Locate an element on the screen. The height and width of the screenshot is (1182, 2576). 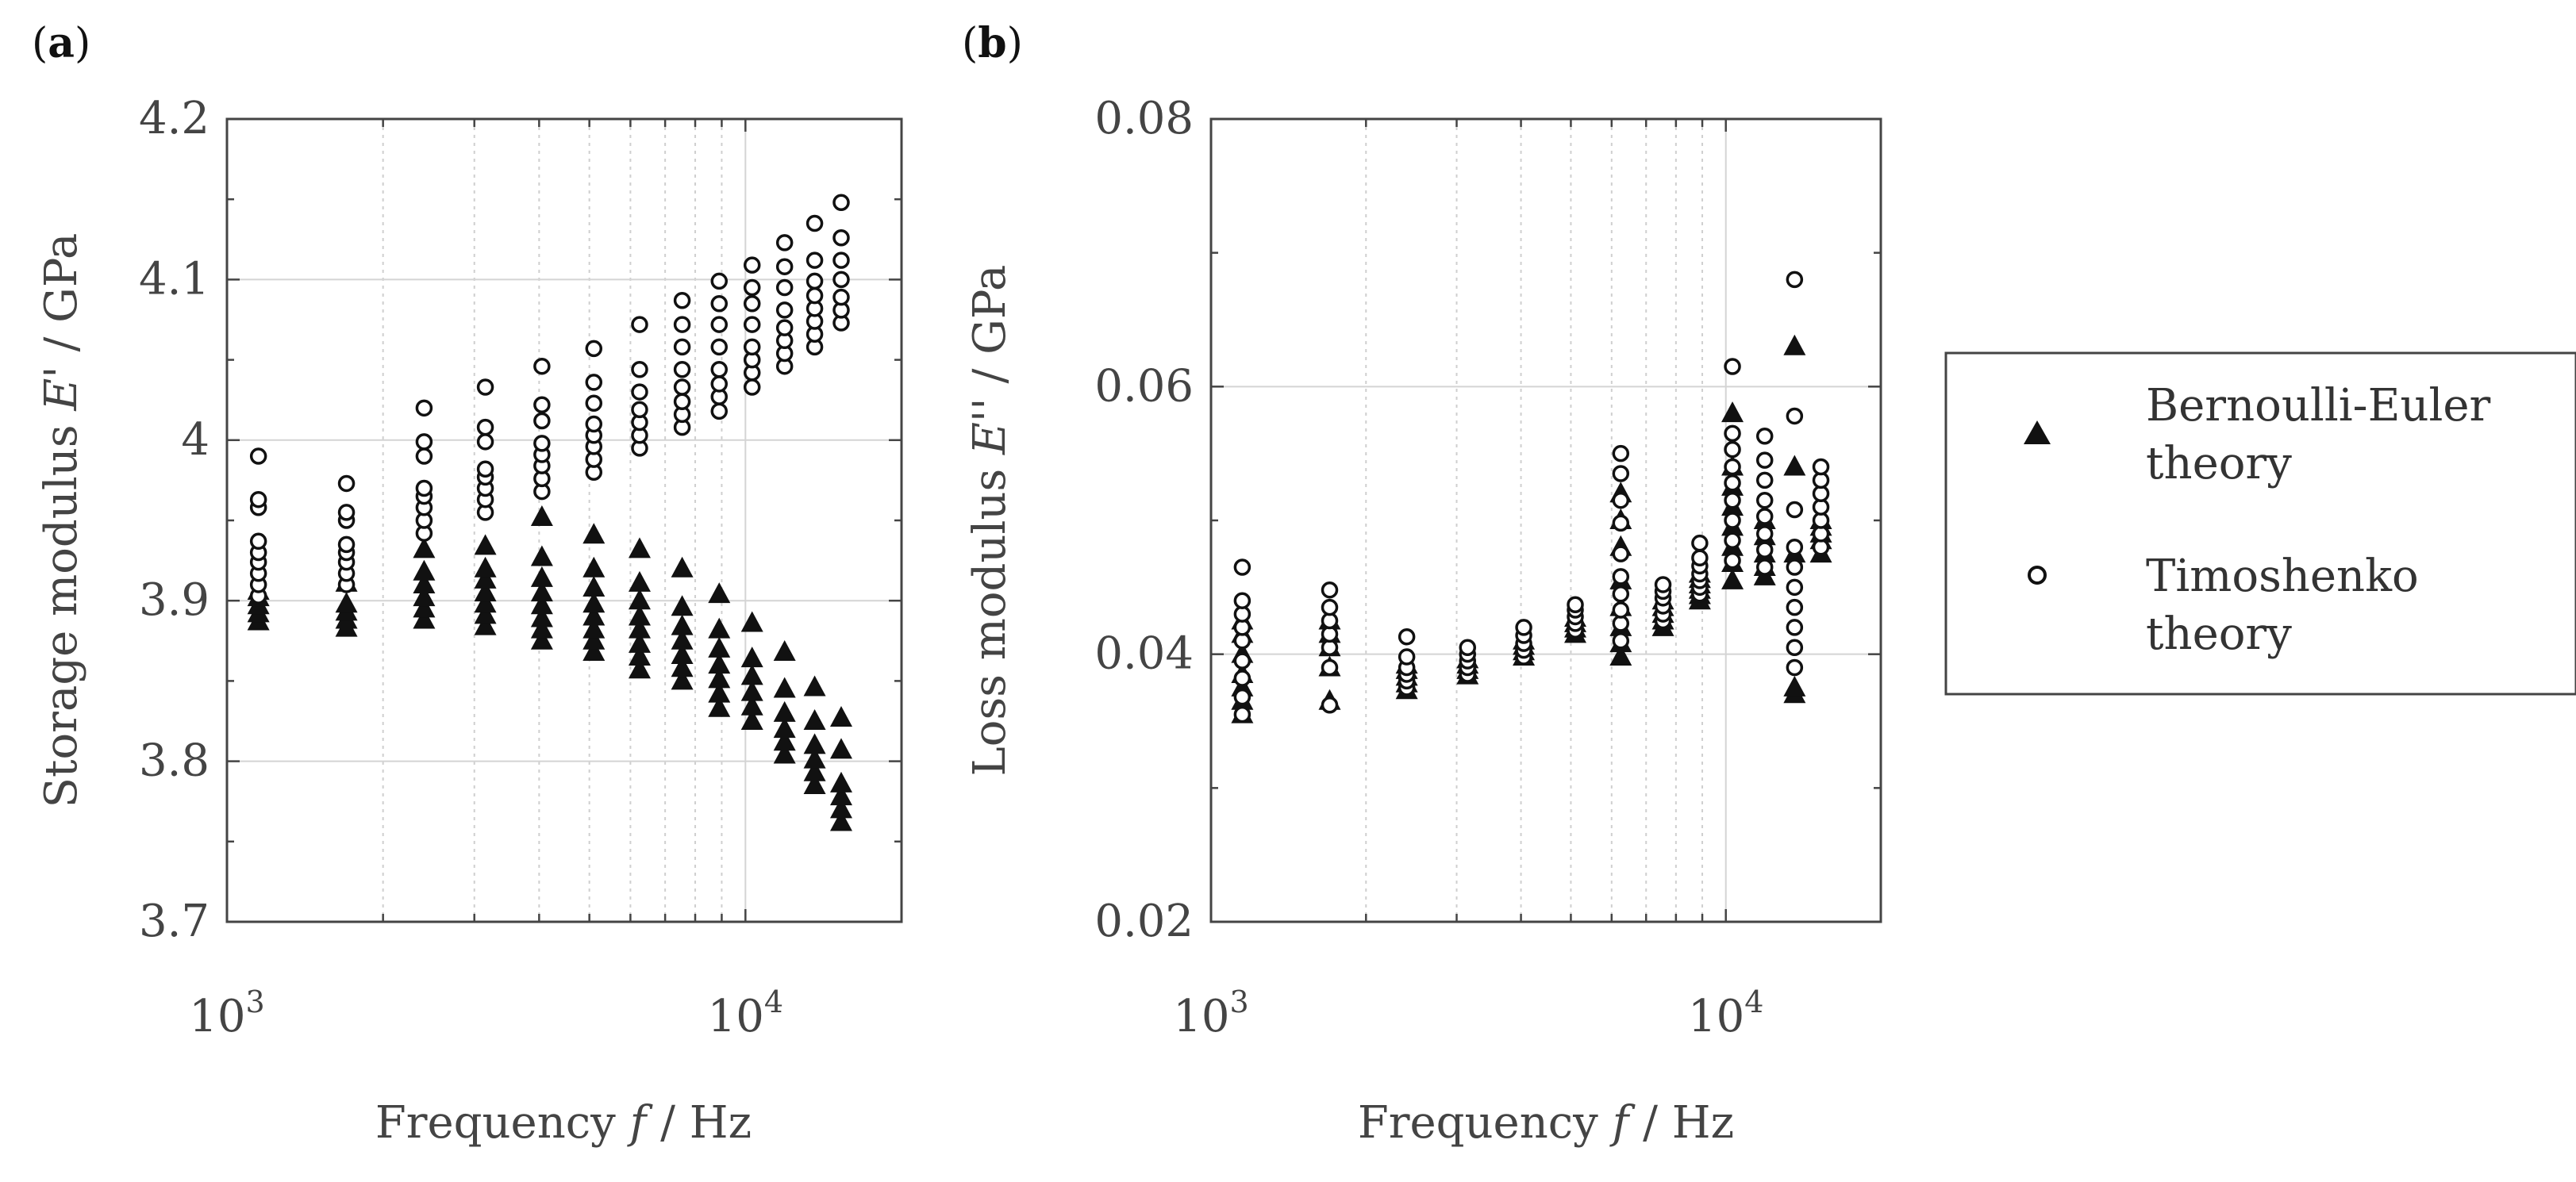
legend: Bernoulli-Euler theory Timoshenko theory is located at coordinates (2260, 523).